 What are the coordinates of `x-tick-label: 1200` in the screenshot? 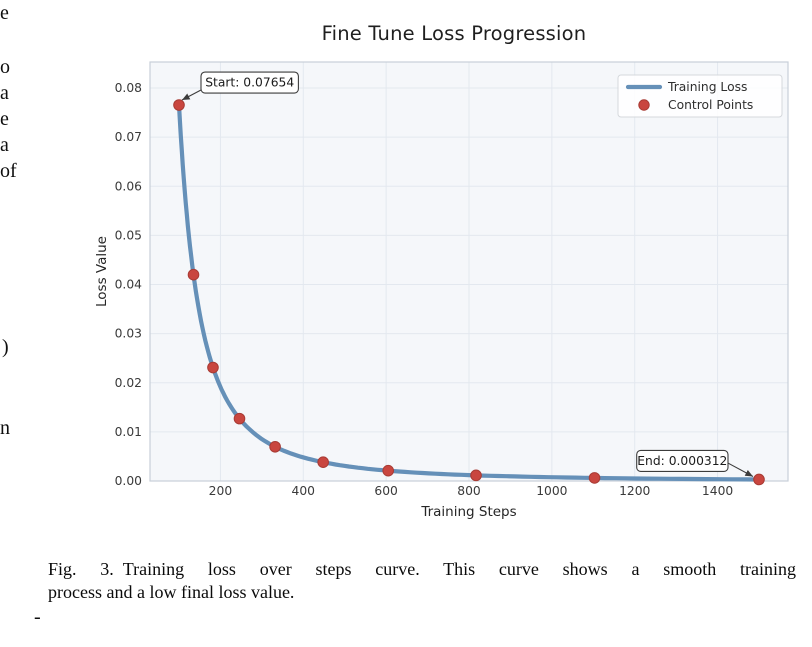 It's located at (634, 491).